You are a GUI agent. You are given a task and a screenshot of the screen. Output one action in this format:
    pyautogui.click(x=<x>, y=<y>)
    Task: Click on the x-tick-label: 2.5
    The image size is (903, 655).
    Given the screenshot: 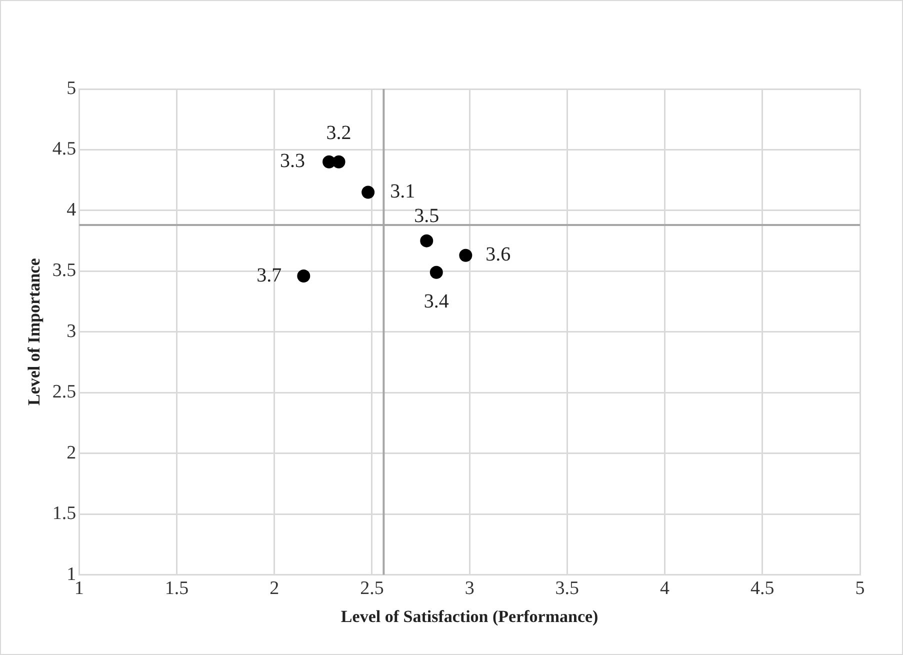 What is the action you would take?
    pyautogui.click(x=372, y=589)
    